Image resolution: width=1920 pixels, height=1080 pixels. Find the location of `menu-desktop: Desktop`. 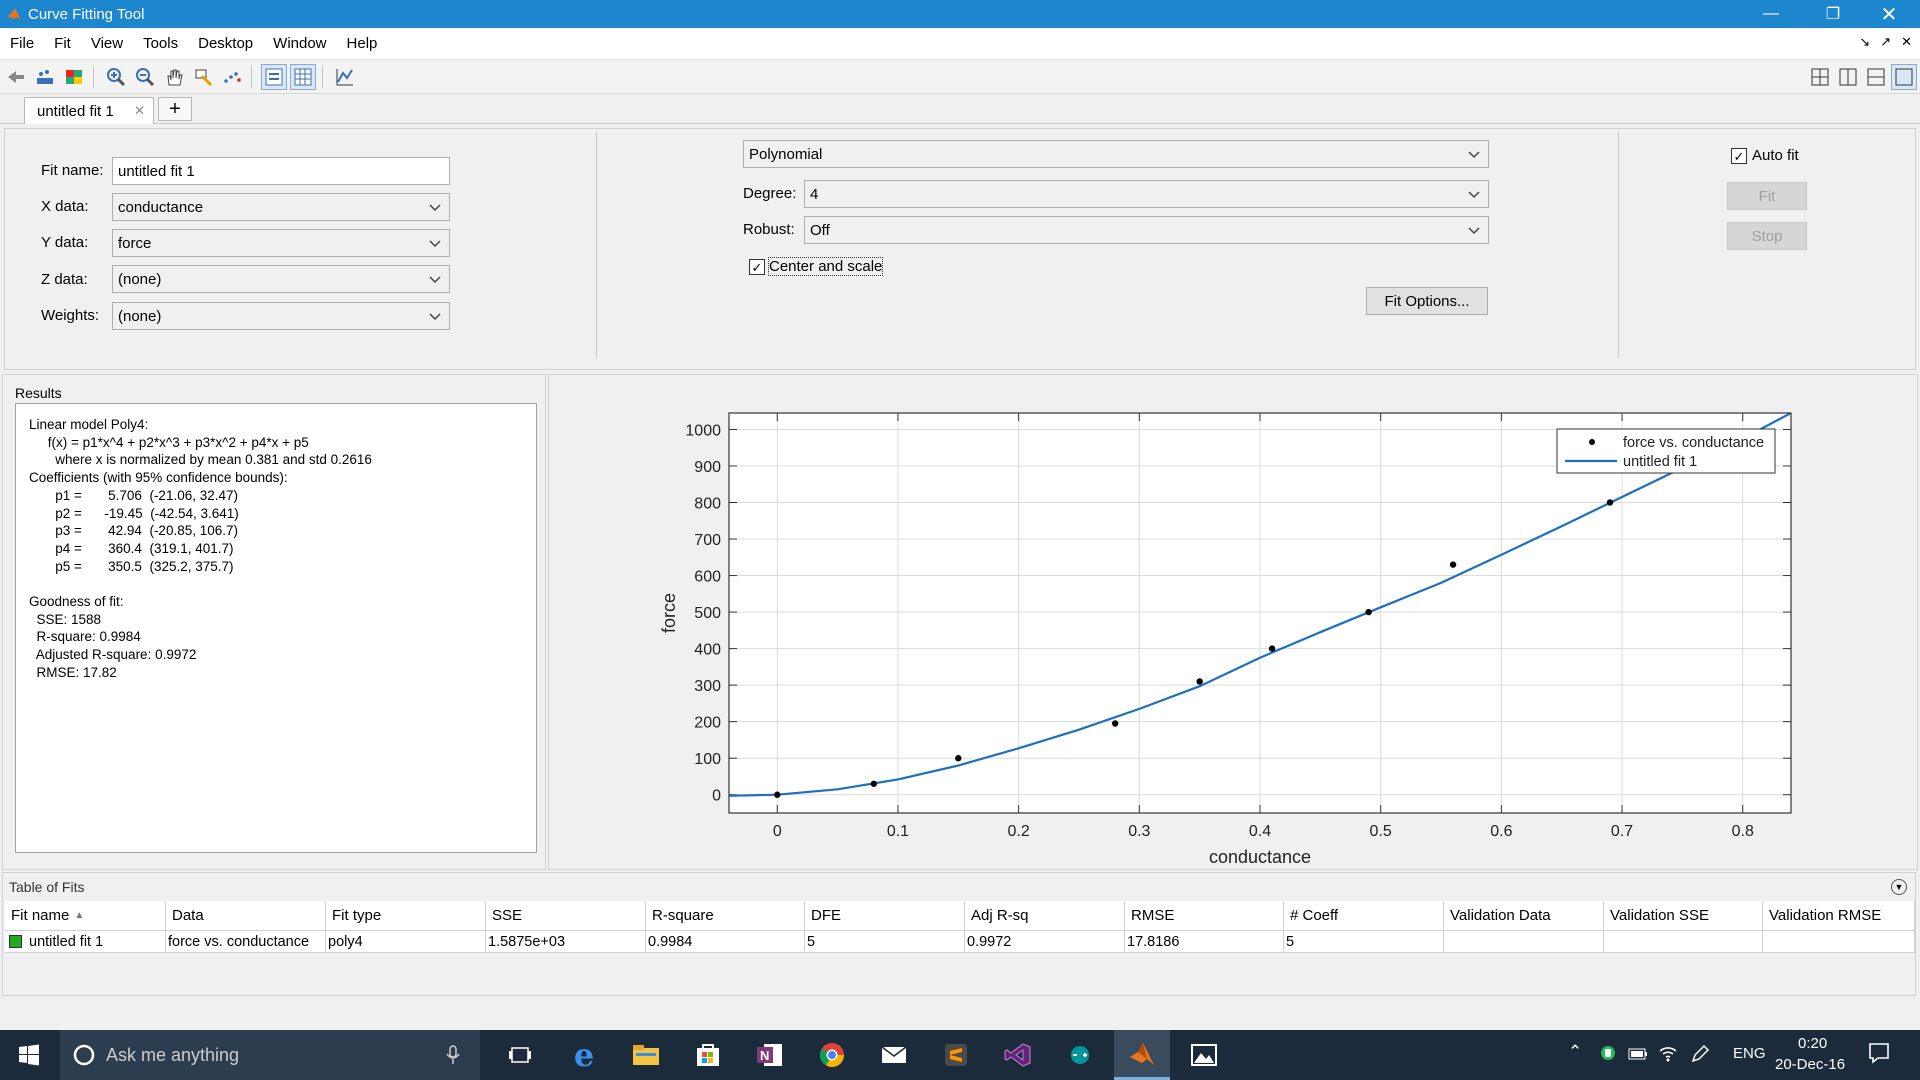

menu-desktop: Desktop is located at coordinates (226, 43).